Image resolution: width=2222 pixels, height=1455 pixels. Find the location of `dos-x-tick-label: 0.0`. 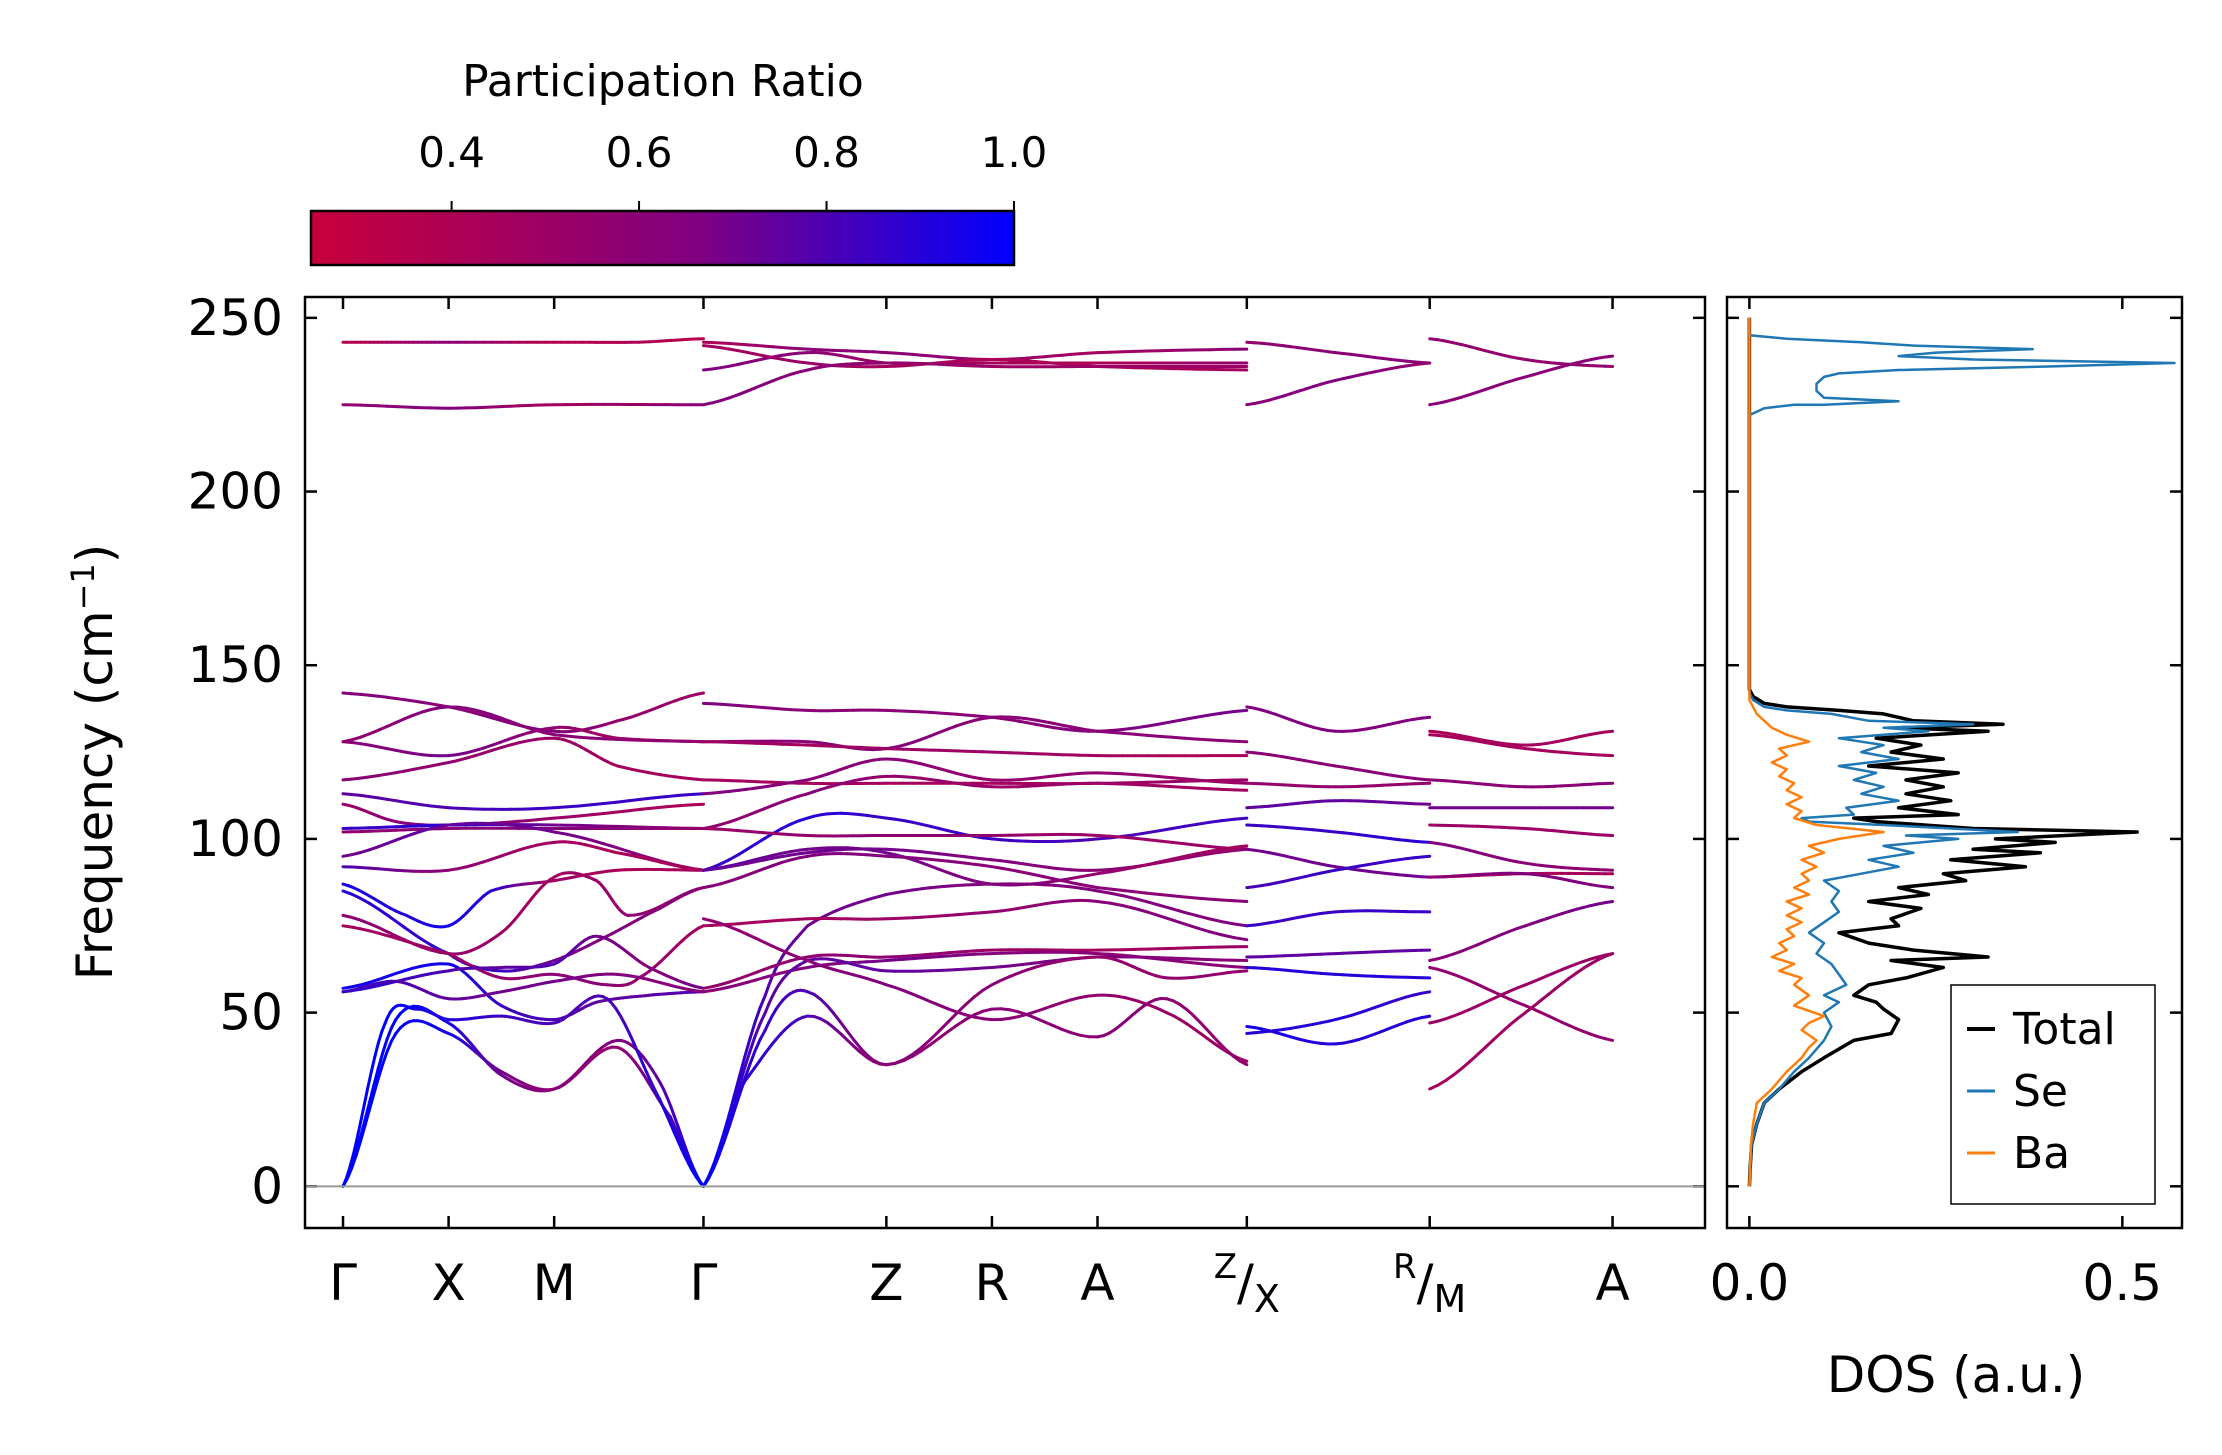

dos-x-tick-label: 0.0 is located at coordinates (1750, 1283).